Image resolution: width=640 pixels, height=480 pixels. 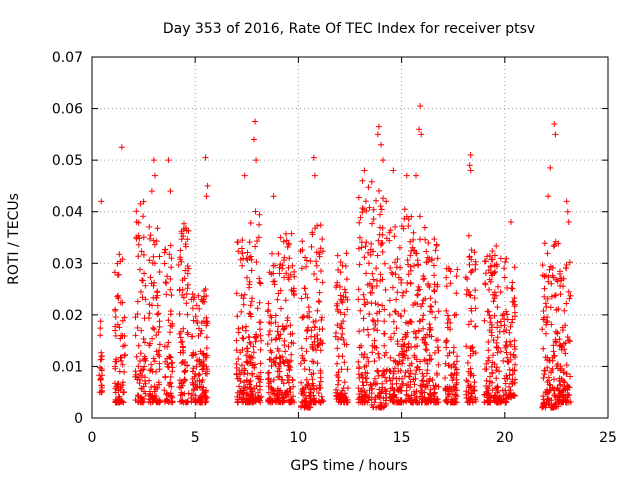 I want to click on x-tick-label: 15, so click(x=402, y=438).